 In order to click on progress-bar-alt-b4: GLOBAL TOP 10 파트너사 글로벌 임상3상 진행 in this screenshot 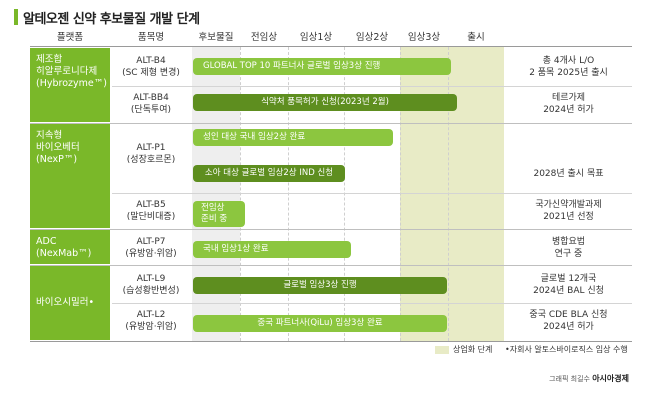, I will do `click(322, 66)`.